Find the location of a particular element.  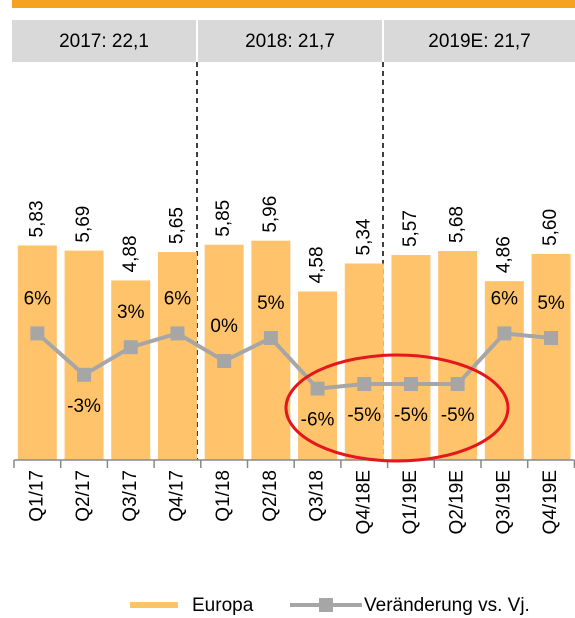

legend-swatch is located at coordinates (326, 605).